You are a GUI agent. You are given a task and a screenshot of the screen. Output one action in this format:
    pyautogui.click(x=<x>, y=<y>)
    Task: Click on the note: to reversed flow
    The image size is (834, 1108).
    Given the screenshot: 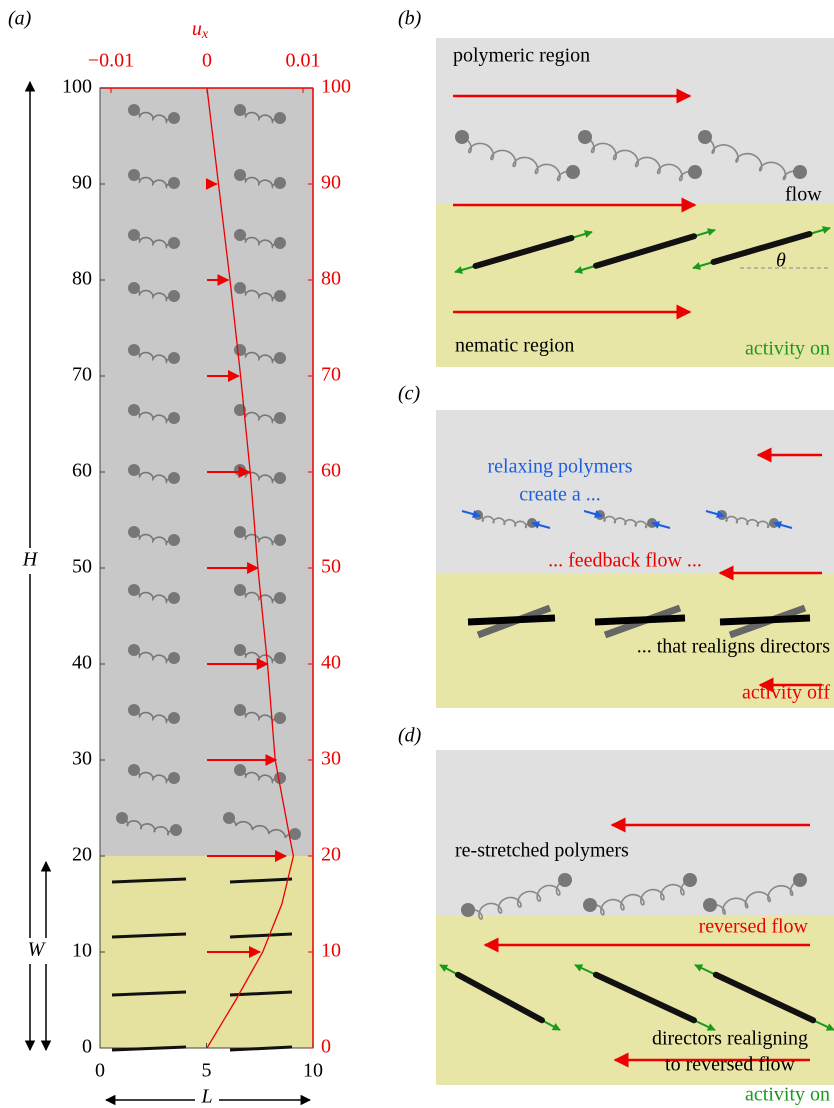 What is the action you would take?
    pyautogui.click(x=730, y=1065)
    